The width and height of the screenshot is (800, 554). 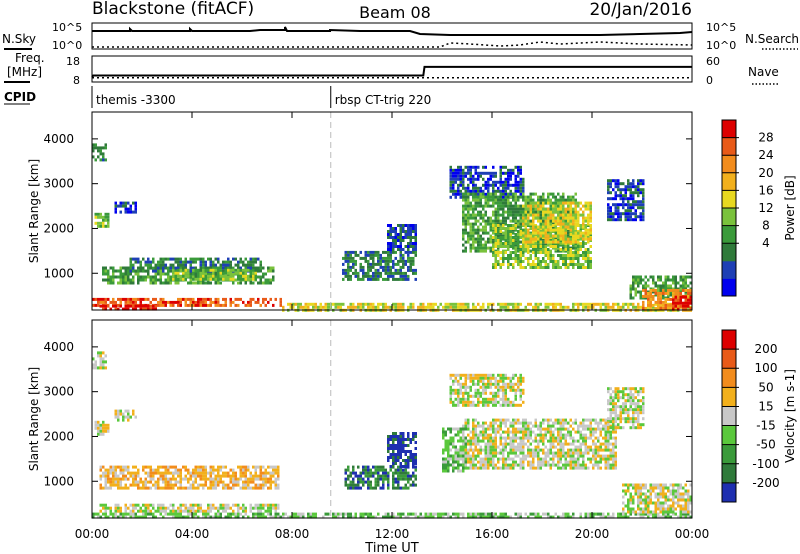 I want to click on colorbar-title: Power [dB], so click(x=790, y=207).